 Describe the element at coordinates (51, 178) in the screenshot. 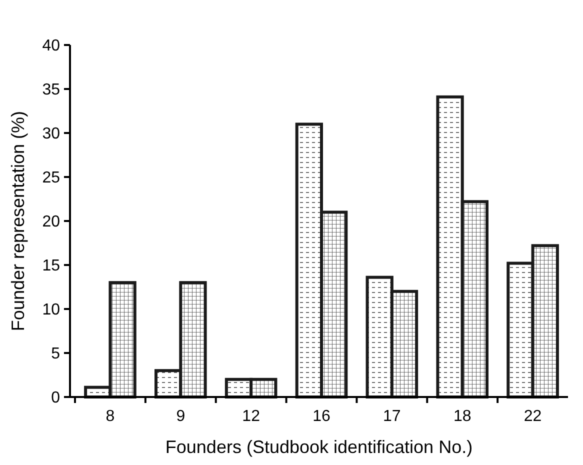

I see `y-tick-label: 25` at that location.